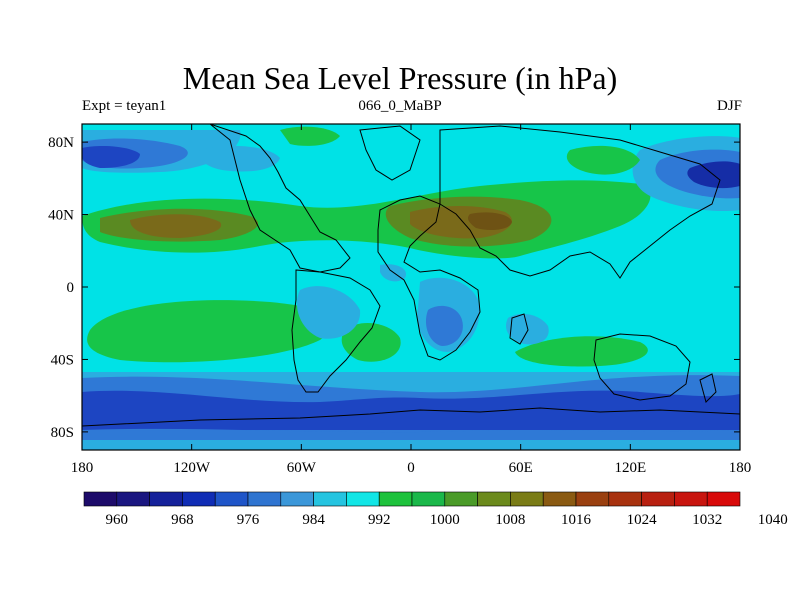  What do you see at coordinates (576, 520) in the screenshot?
I see `colorbar-label: 1016` at bounding box center [576, 520].